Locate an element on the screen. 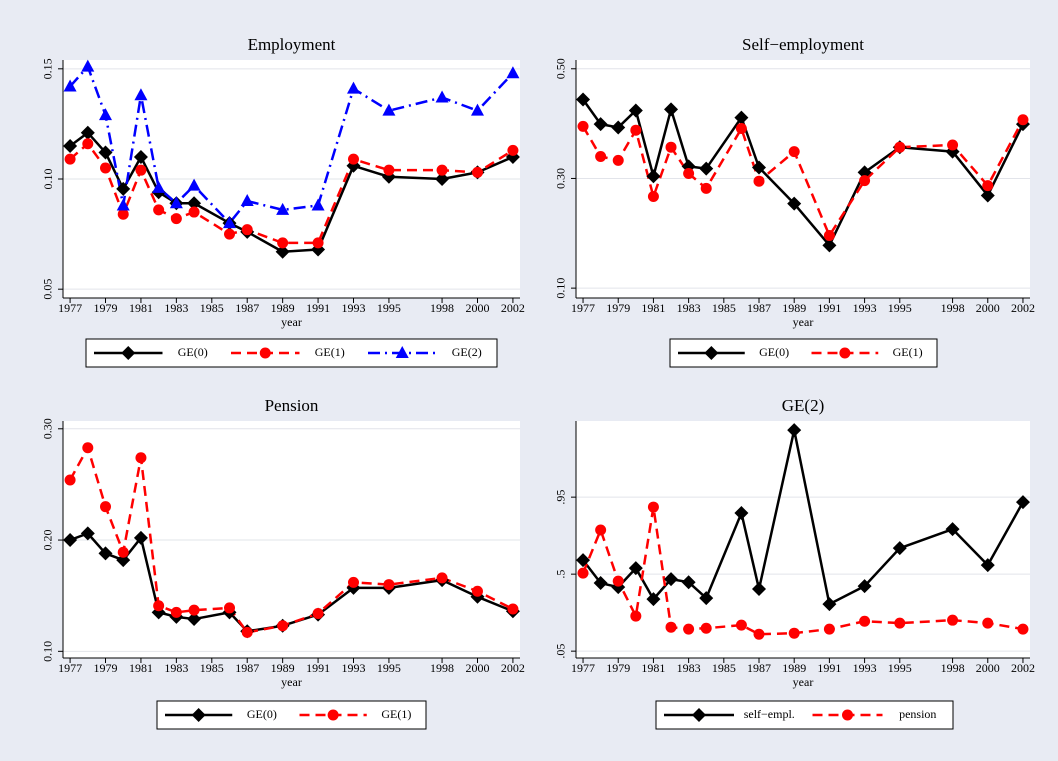  x-tick-label: 1985 is located at coordinates (724, 308).